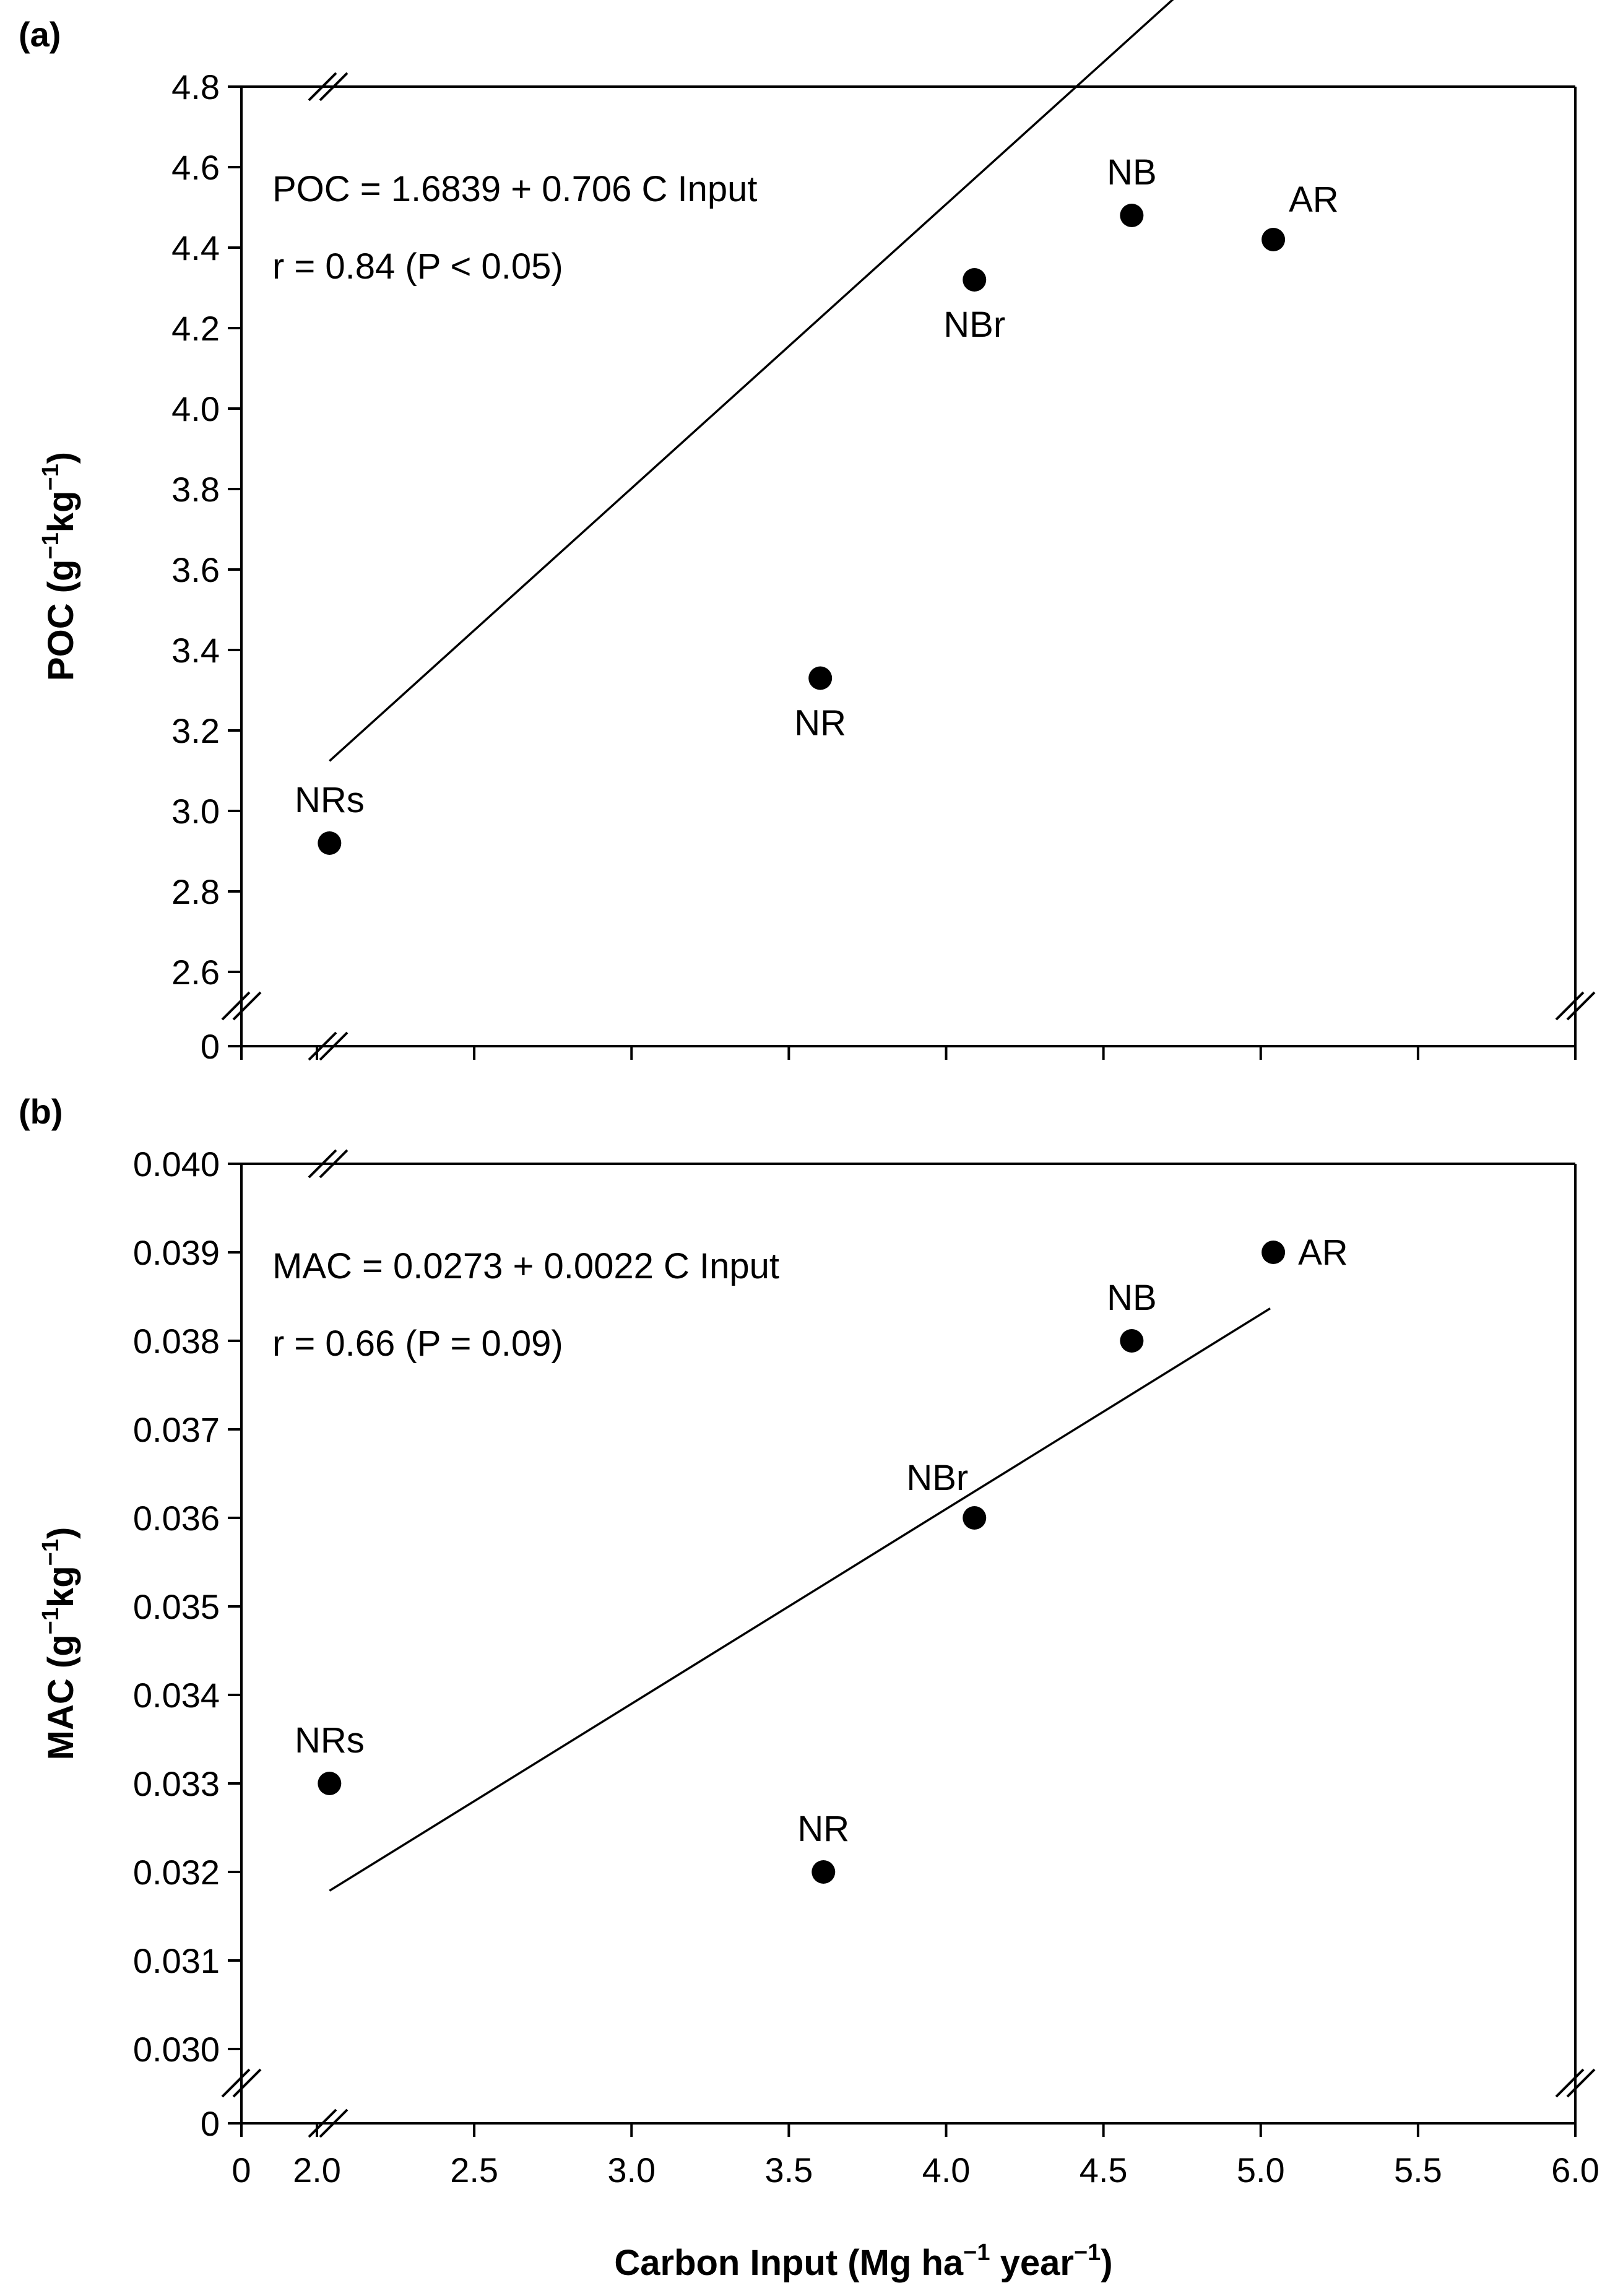  I want to click on axis-break-x-b, so click(328, 2123).